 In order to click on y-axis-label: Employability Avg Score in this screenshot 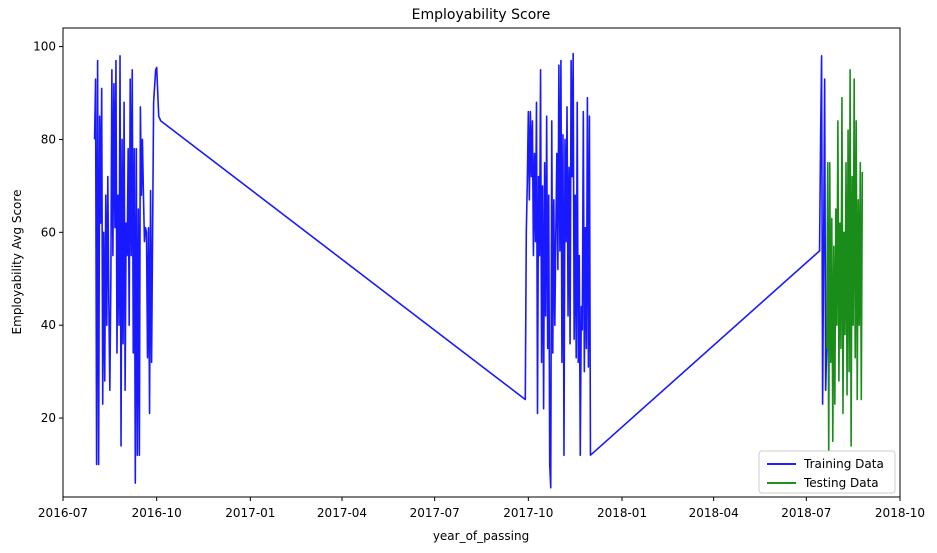, I will do `click(17, 262)`.